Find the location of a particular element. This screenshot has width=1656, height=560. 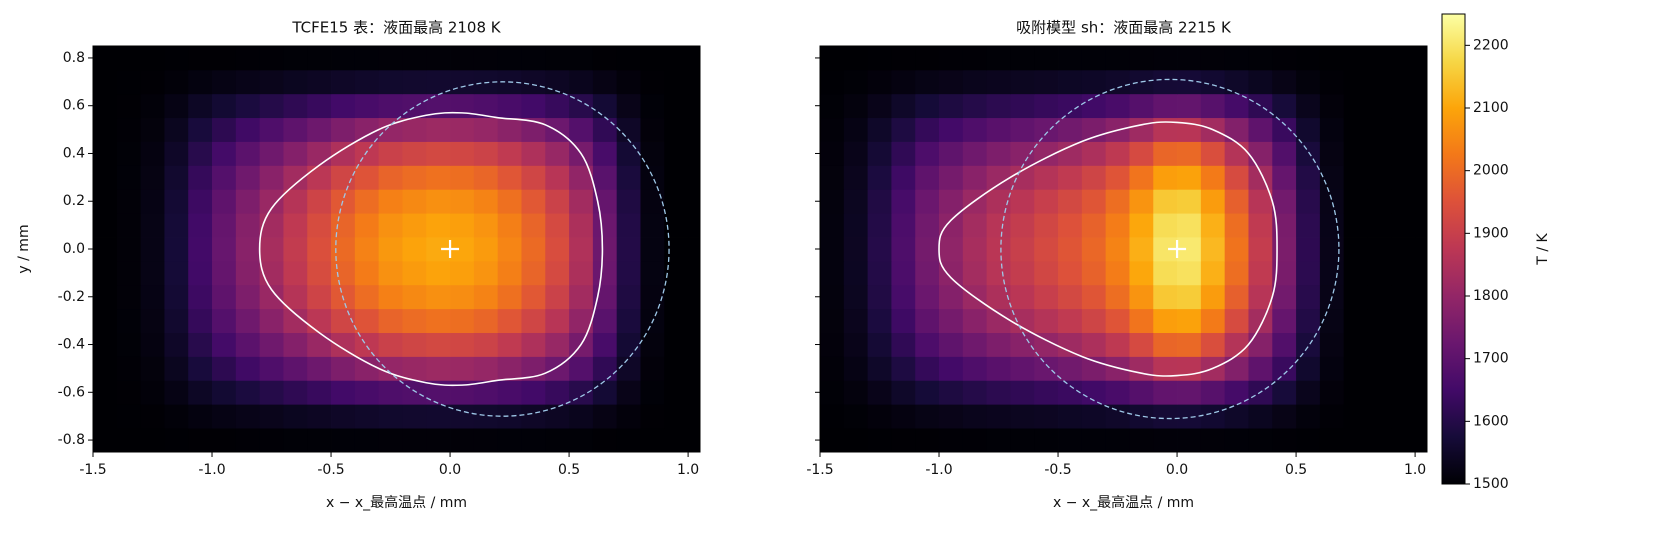

y-tick-label: -0.4 is located at coordinates (71, 345).